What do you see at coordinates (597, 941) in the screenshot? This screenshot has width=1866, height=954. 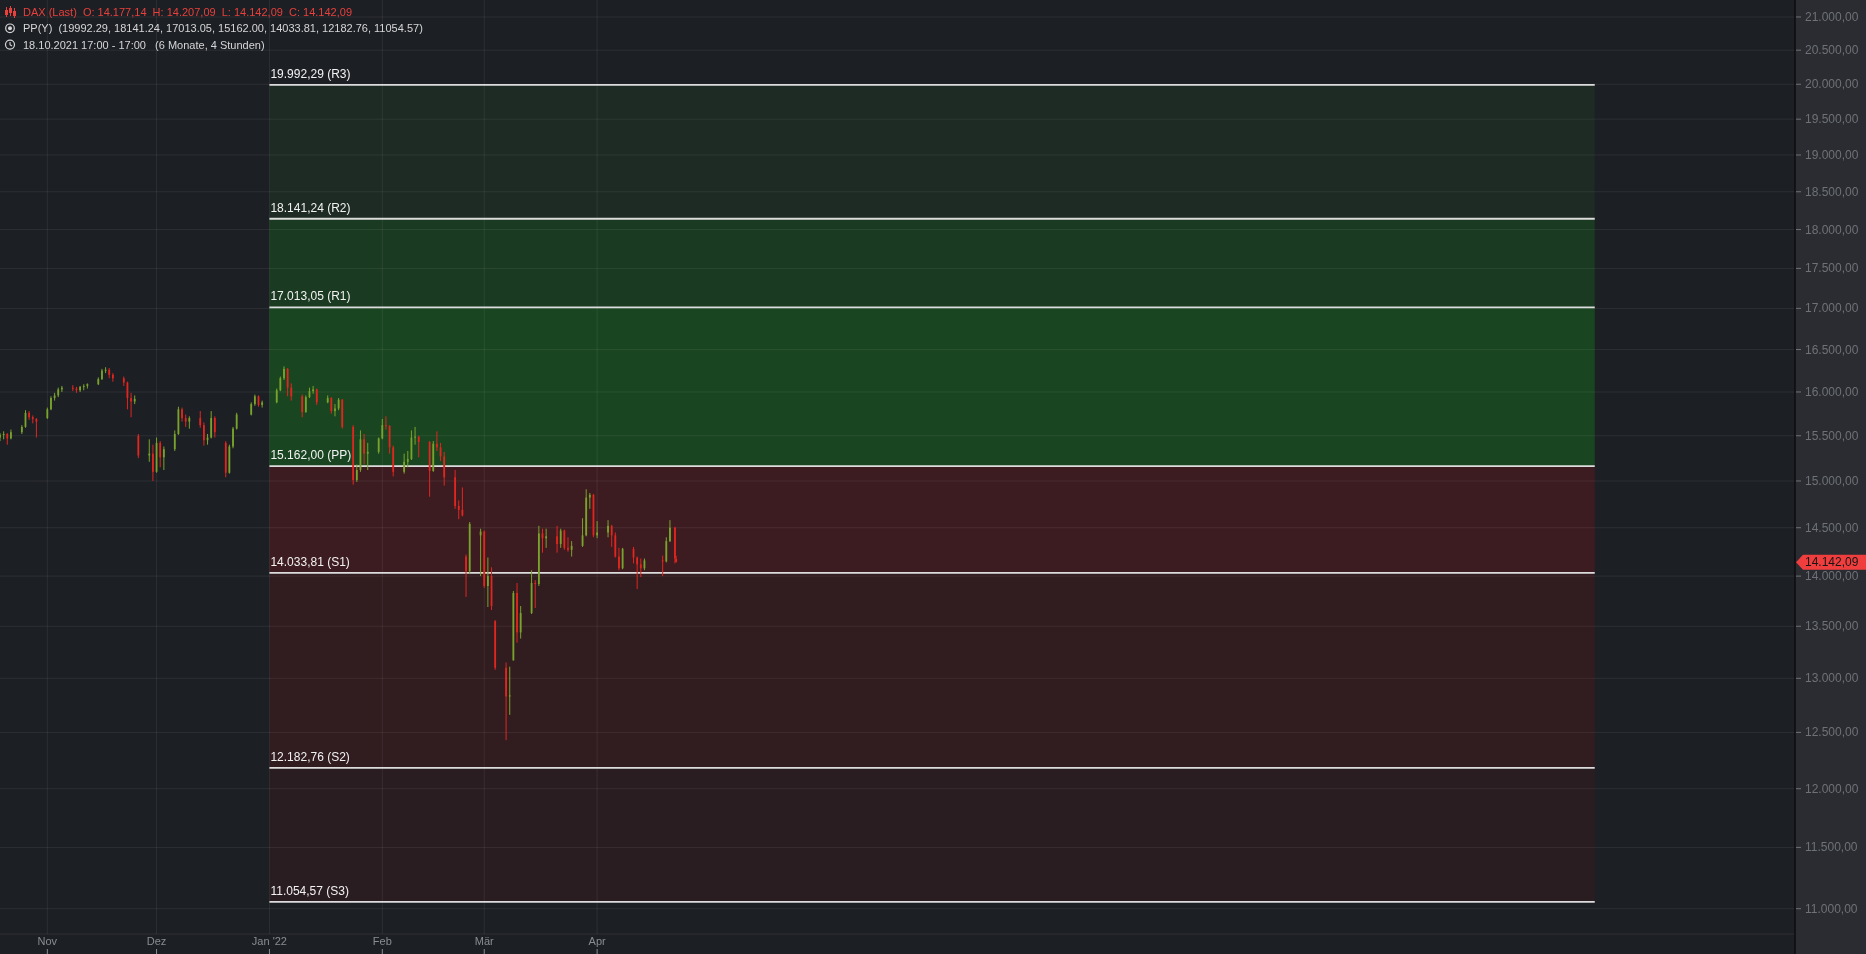 I see `x-tick-label: Apr` at bounding box center [597, 941].